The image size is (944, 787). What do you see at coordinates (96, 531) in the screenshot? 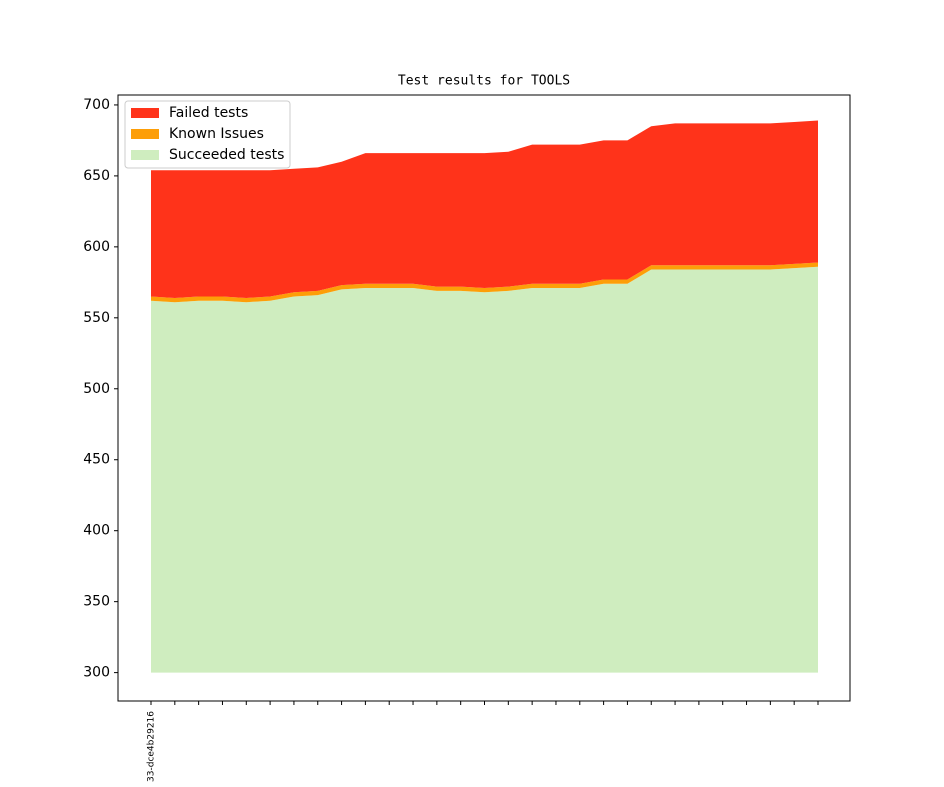
I see `y-tick-label: 400` at bounding box center [96, 531].